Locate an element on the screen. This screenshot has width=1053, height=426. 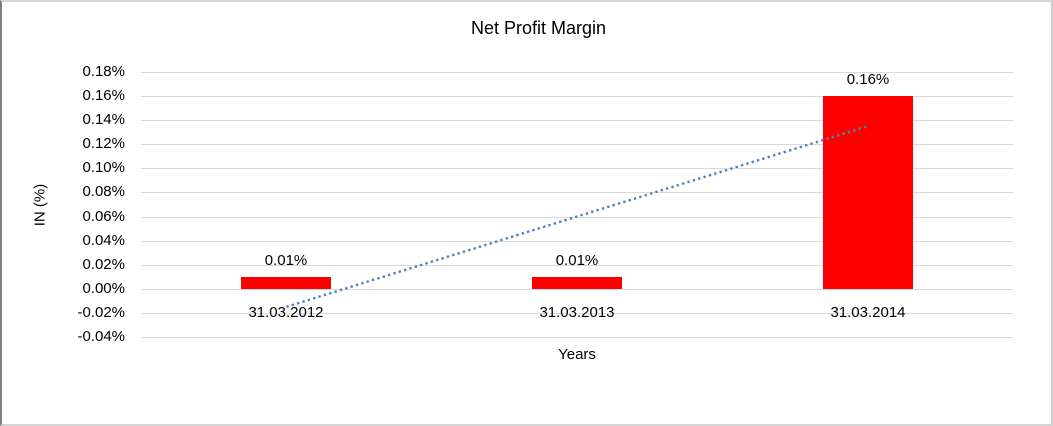
chart-title: Net Profit Margin is located at coordinates (538, 28).